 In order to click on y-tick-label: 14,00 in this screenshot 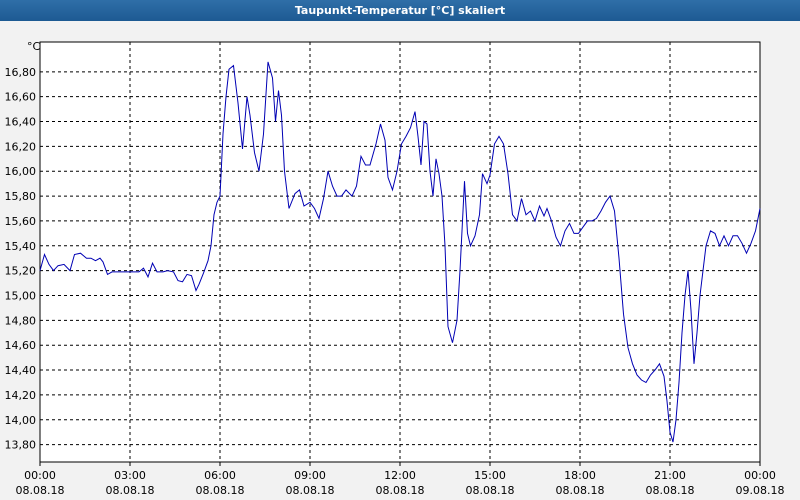, I will do `click(21, 420)`.